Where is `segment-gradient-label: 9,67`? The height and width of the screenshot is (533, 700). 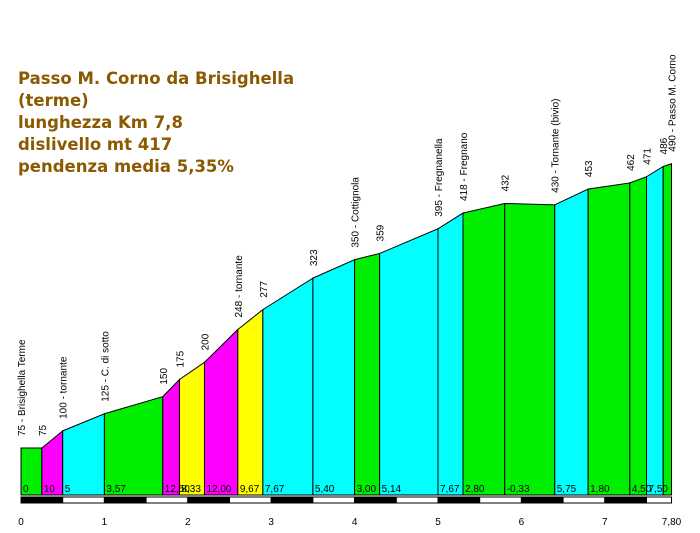 segment-gradient-label: 9,67 is located at coordinates (250, 489).